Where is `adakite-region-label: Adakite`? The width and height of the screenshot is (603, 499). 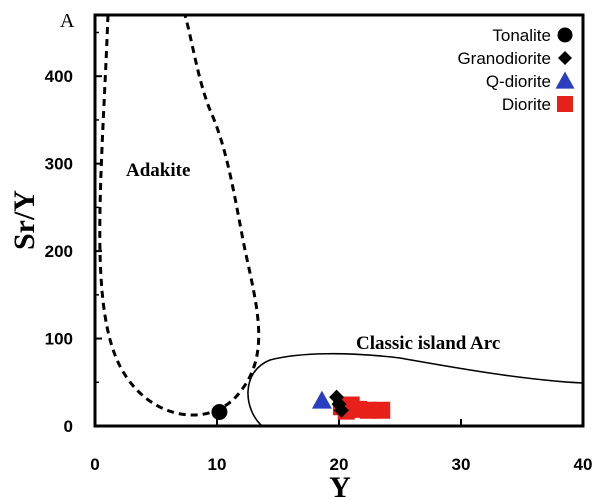 adakite-region-label: Adakite is located at coordinates (158, 170).